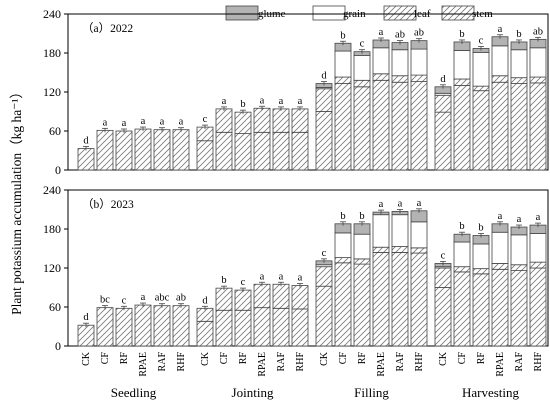 This screenshot has width=550, height=406. Describe the element at coordinates (500, 364) in the screenshot. I see `category-label: RPAE` at that location.